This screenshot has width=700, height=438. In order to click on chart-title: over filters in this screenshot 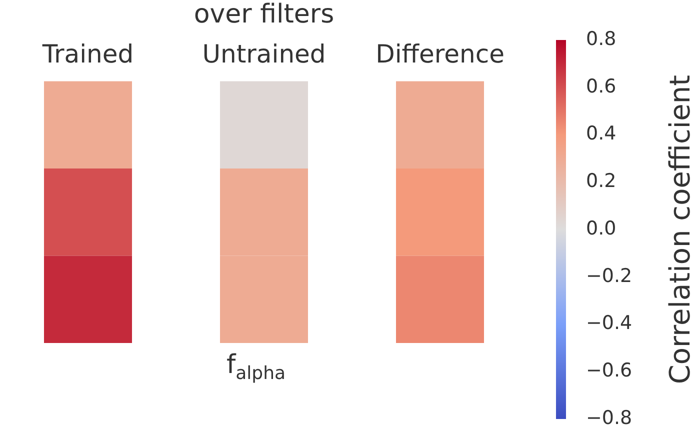, I will do `click(264, 15)`.